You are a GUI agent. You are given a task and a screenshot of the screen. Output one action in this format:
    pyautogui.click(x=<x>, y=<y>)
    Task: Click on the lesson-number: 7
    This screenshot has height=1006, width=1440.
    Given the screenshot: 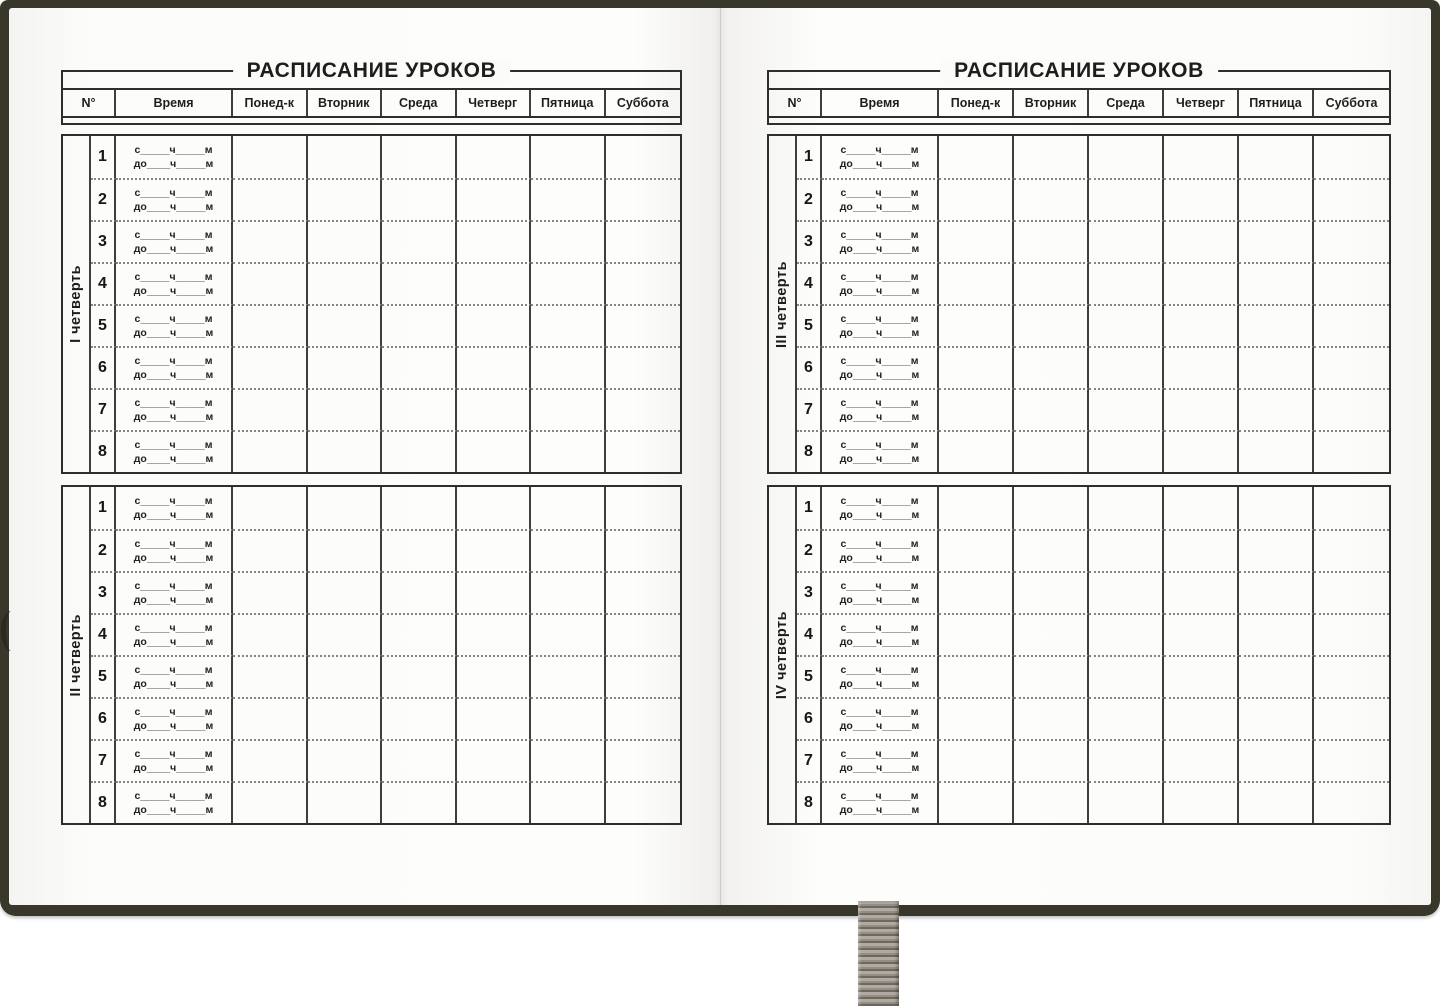 What is the action you would take?
    pyautogui.click(x=103, y=760)
    